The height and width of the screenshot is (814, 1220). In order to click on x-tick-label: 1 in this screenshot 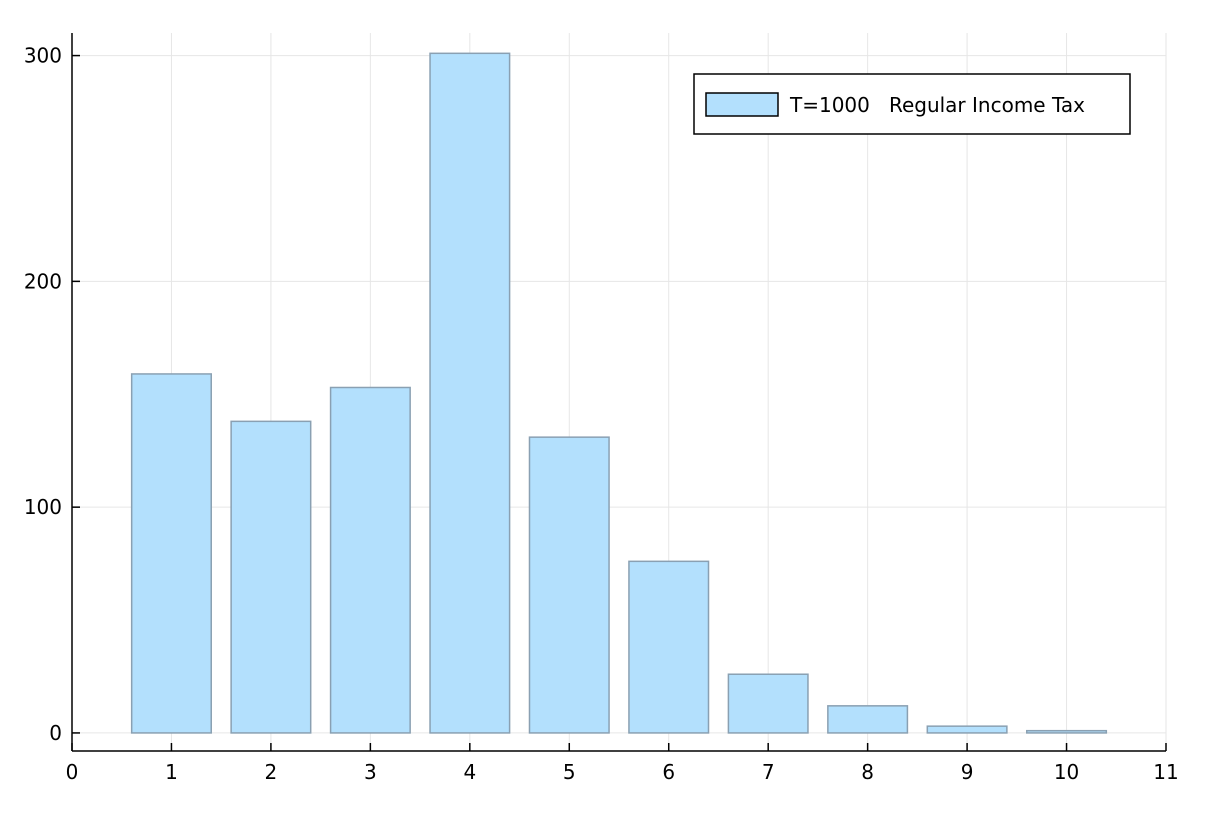, I will do `click(171, 772)`.